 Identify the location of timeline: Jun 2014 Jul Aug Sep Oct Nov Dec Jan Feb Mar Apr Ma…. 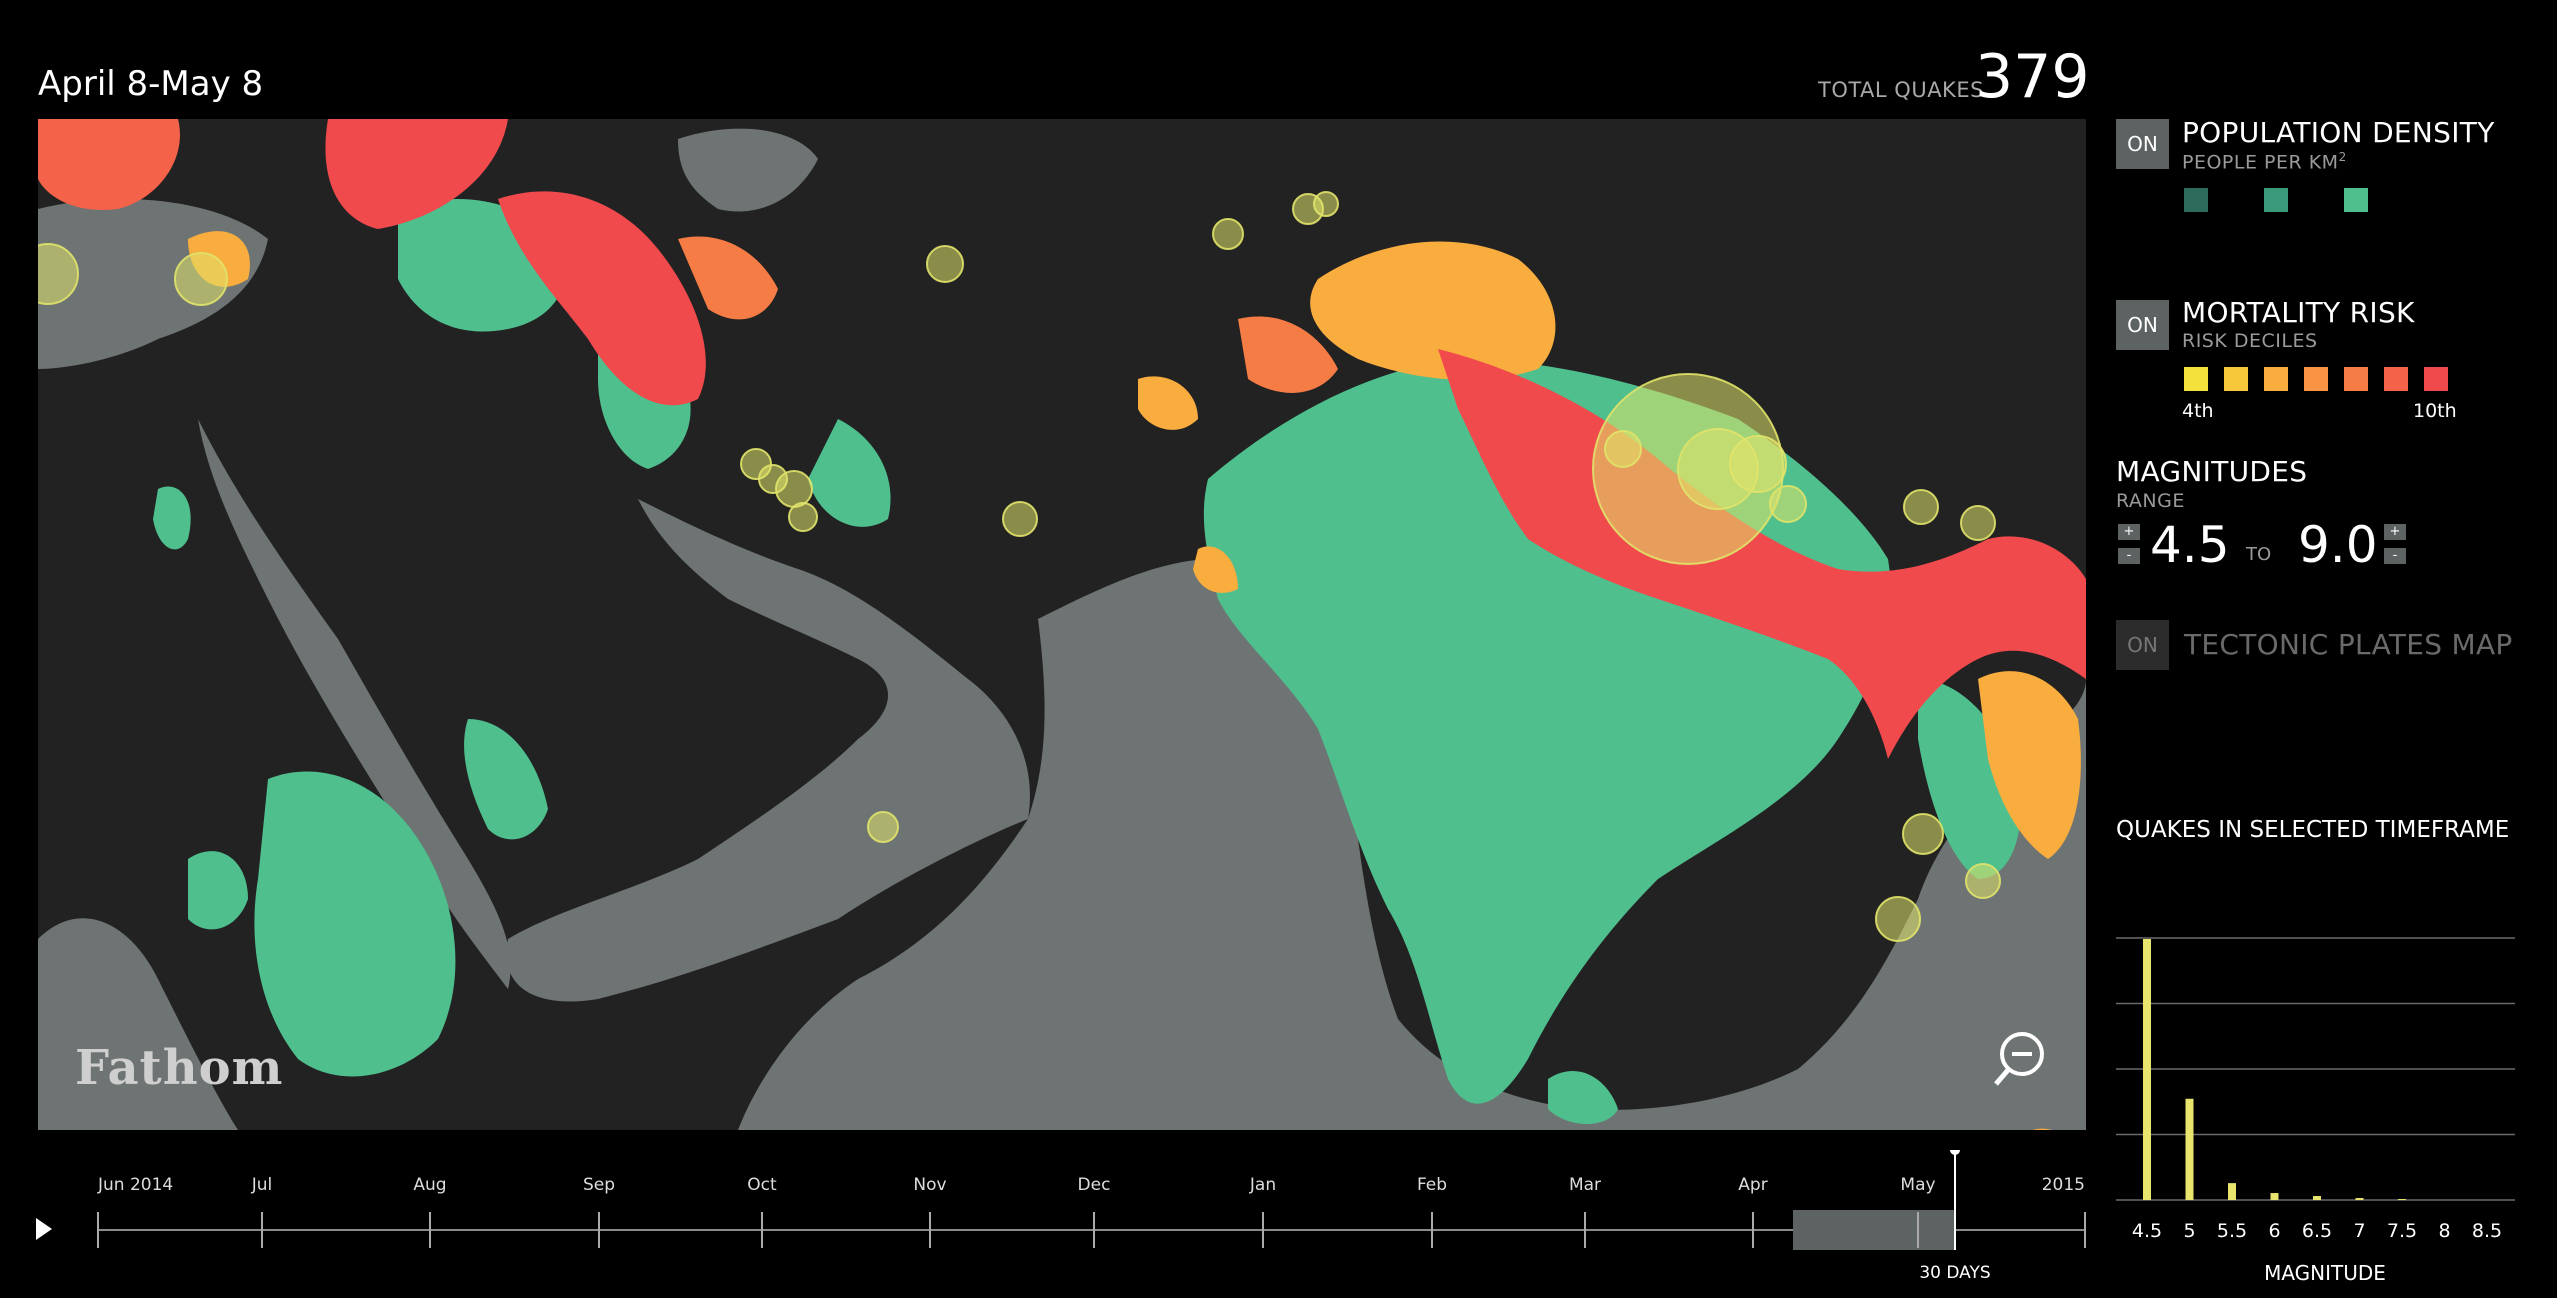
(1278, 1224).